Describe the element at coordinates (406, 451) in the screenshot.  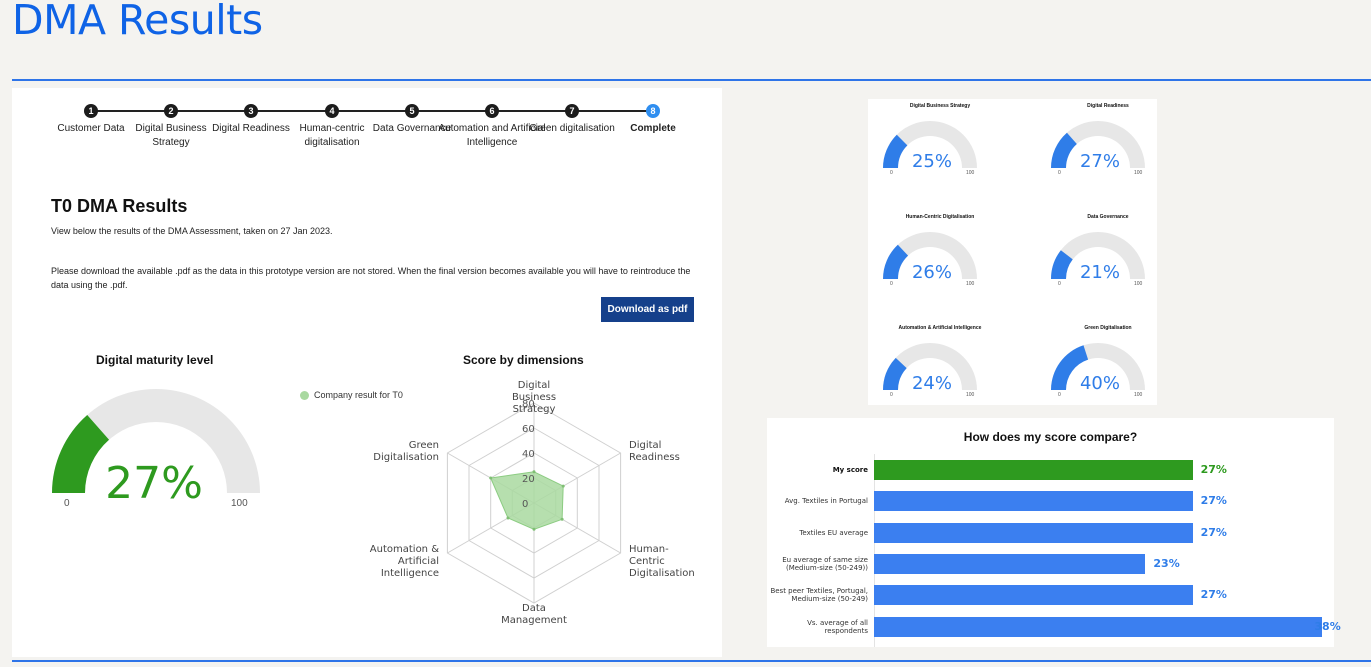
I see `radar-axis-label: Green Digitalisation` at that location.